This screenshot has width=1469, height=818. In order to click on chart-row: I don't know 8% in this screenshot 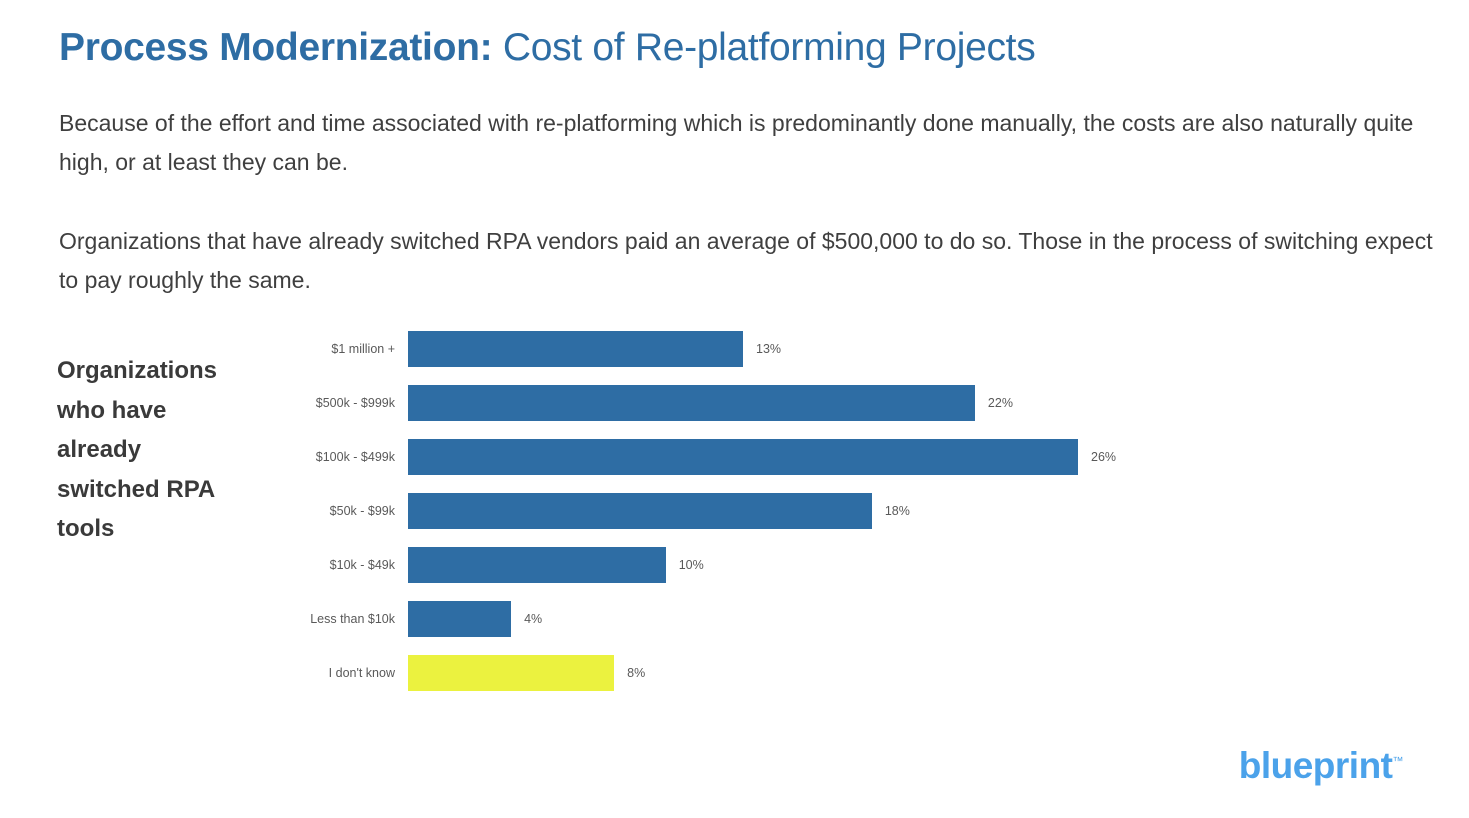, I will do `click(630, 673)`.